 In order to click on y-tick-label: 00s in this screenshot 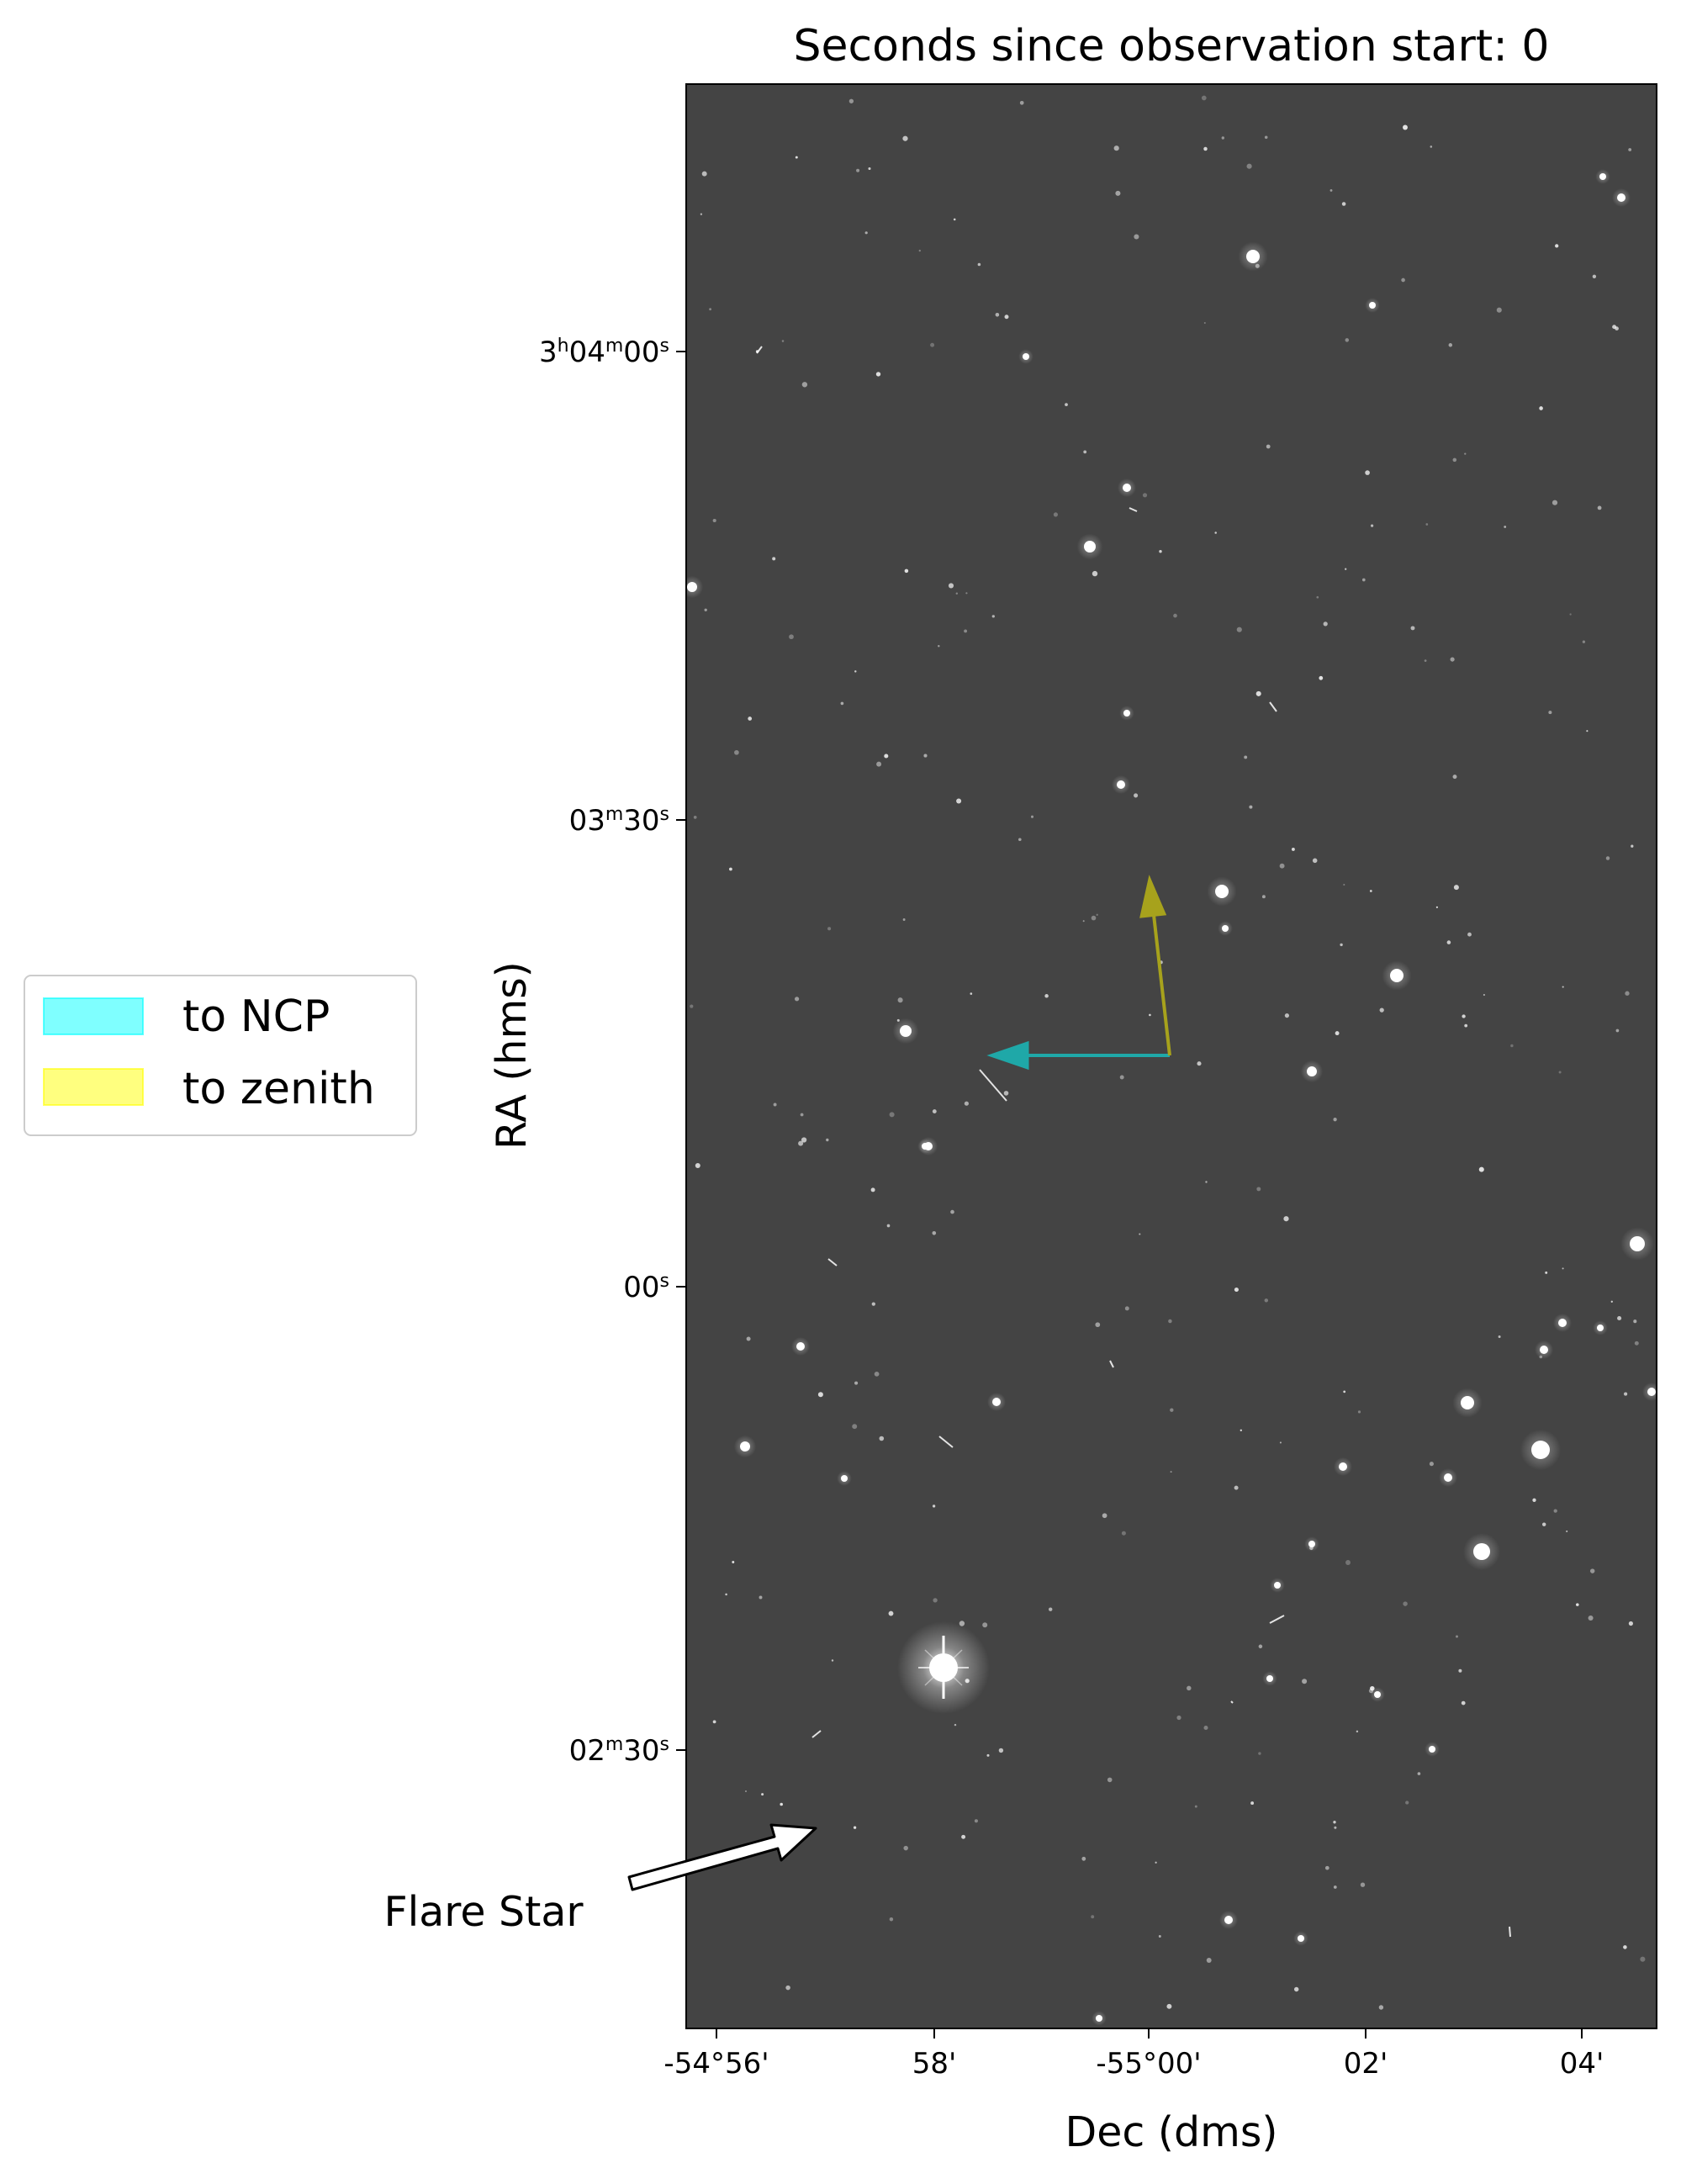, I will do `click(646, 1288)`.